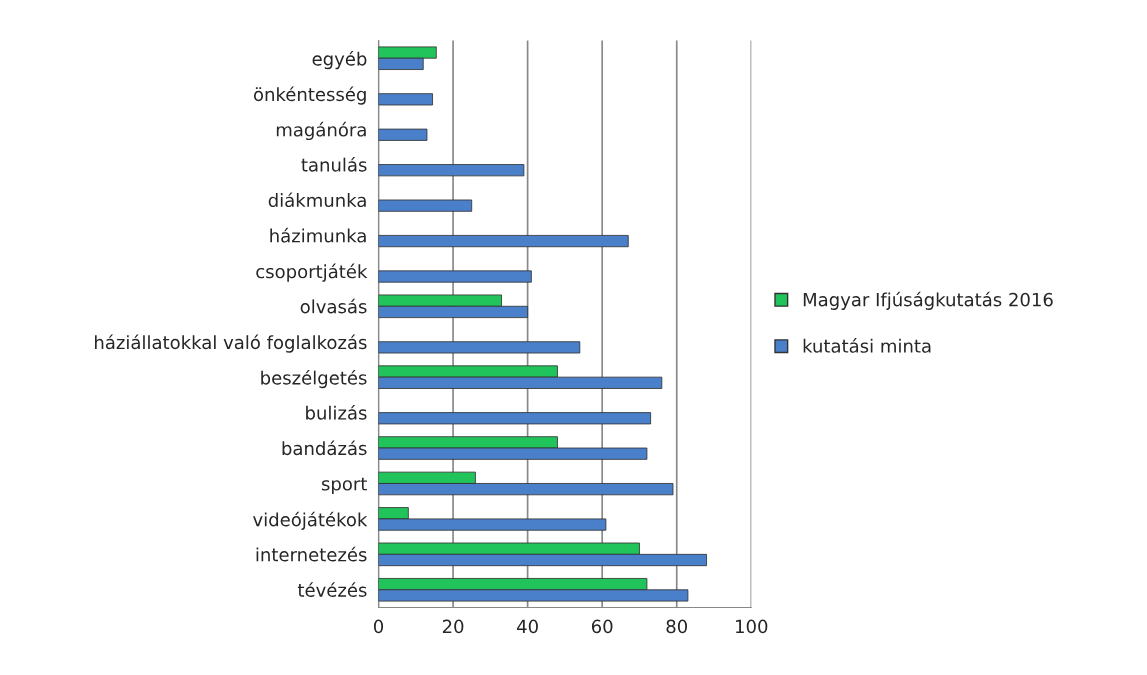  What do you see at coordinates (867, 345) in the screenshot?
I see `legend-label: kutatási minta` at bounding box center [867, 345].